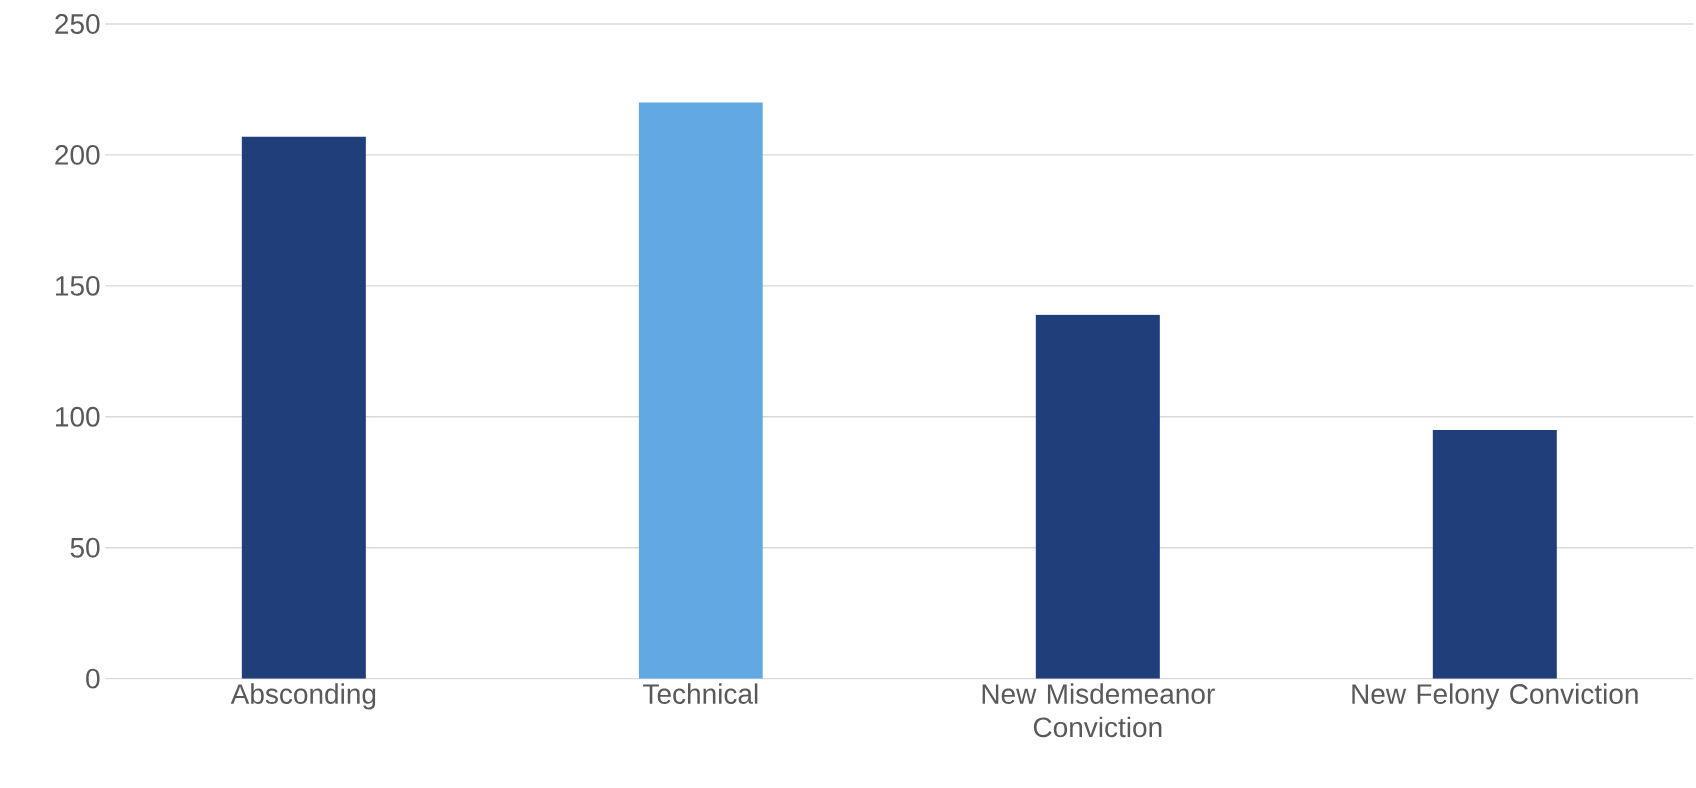 This screenshot has height=788, width=1696. I want to click on y-tick-label: 150, so click(78, 285).